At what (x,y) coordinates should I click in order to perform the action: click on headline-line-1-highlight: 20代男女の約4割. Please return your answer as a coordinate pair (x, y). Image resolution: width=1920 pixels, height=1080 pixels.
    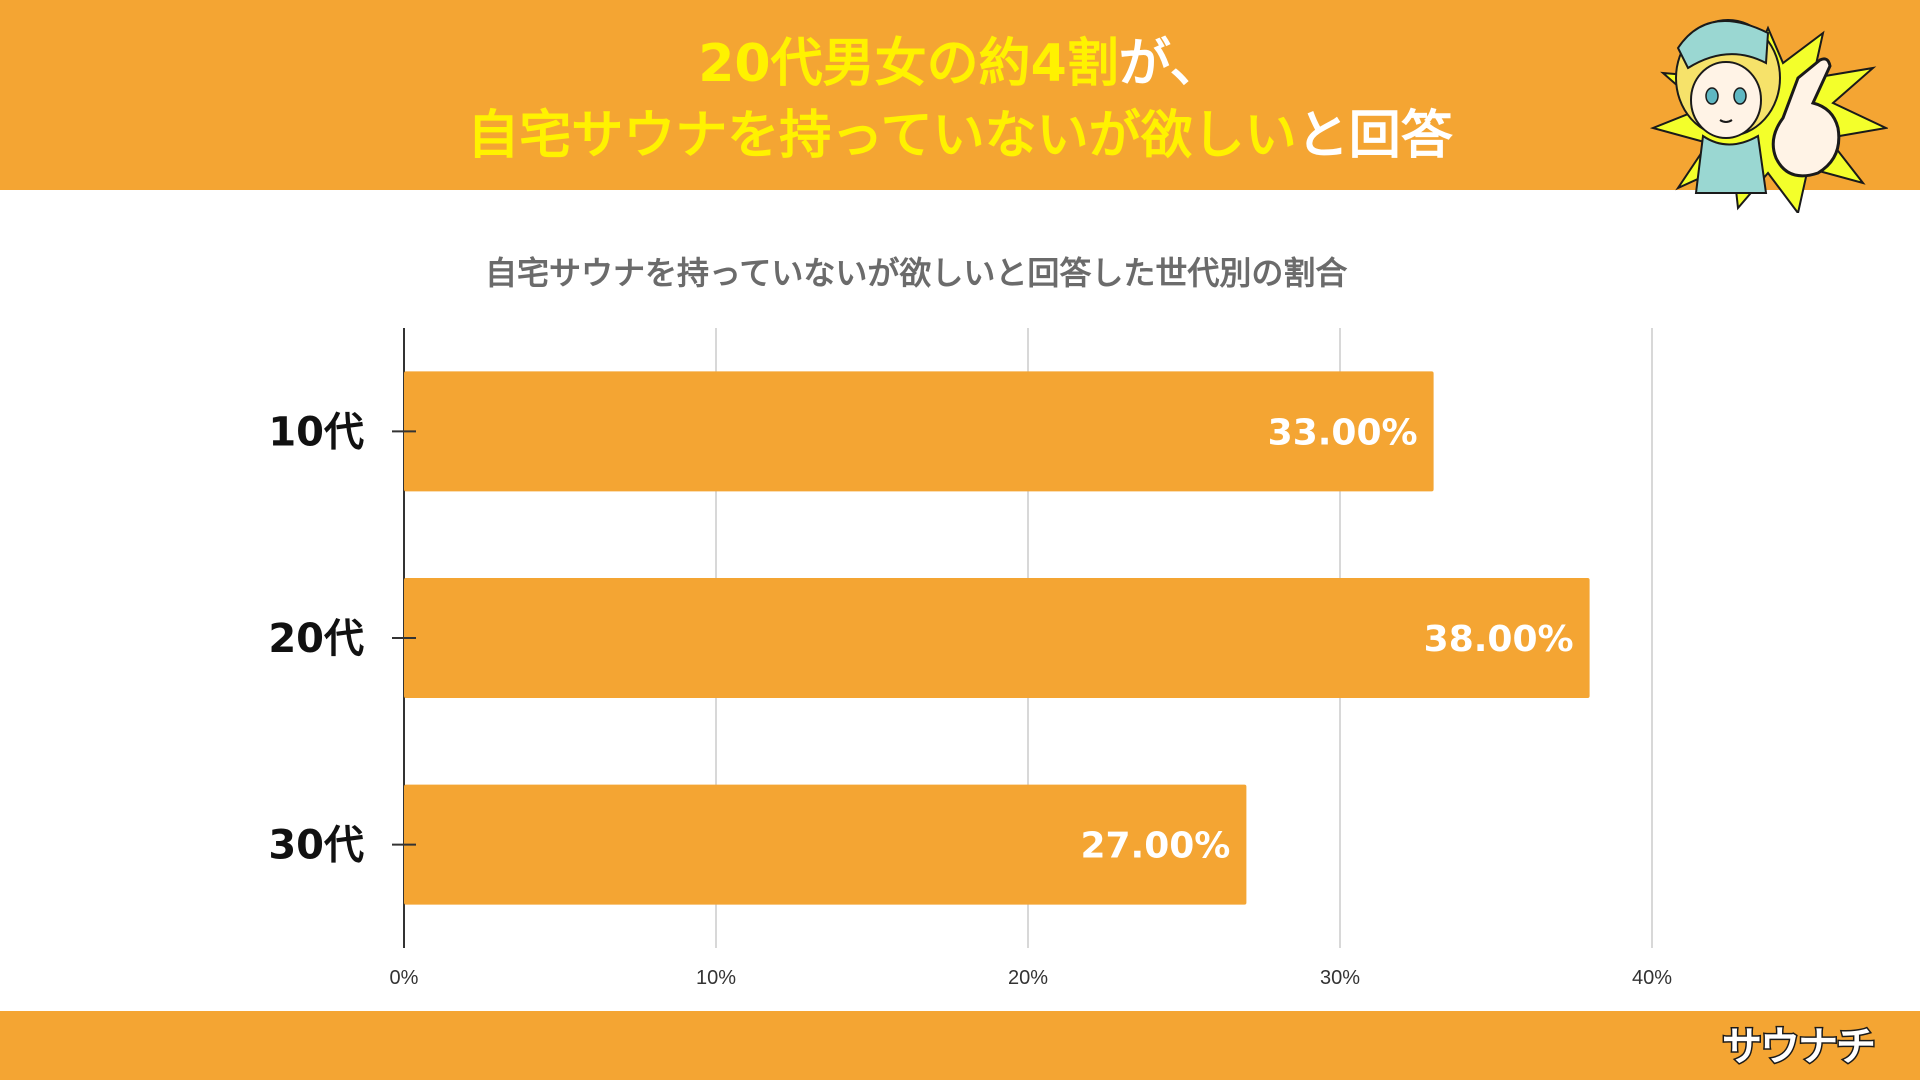
    Looking at the image, I should click on (908, 64).